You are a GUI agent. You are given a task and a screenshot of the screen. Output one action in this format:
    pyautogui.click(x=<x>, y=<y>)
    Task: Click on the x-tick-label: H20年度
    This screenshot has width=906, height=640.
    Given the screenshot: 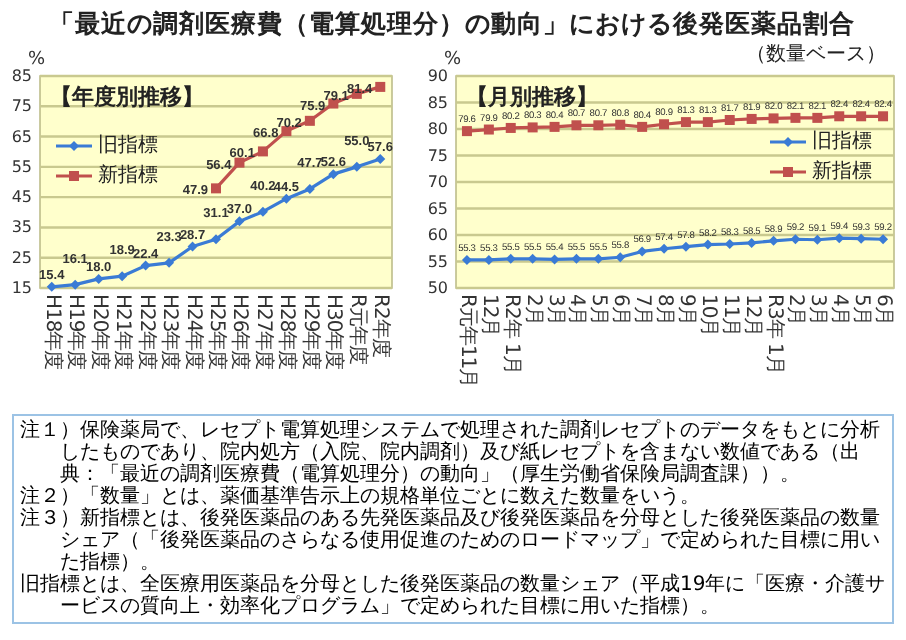 What is the action you would take?
    pyautogui.click(x=99, y=332)
    